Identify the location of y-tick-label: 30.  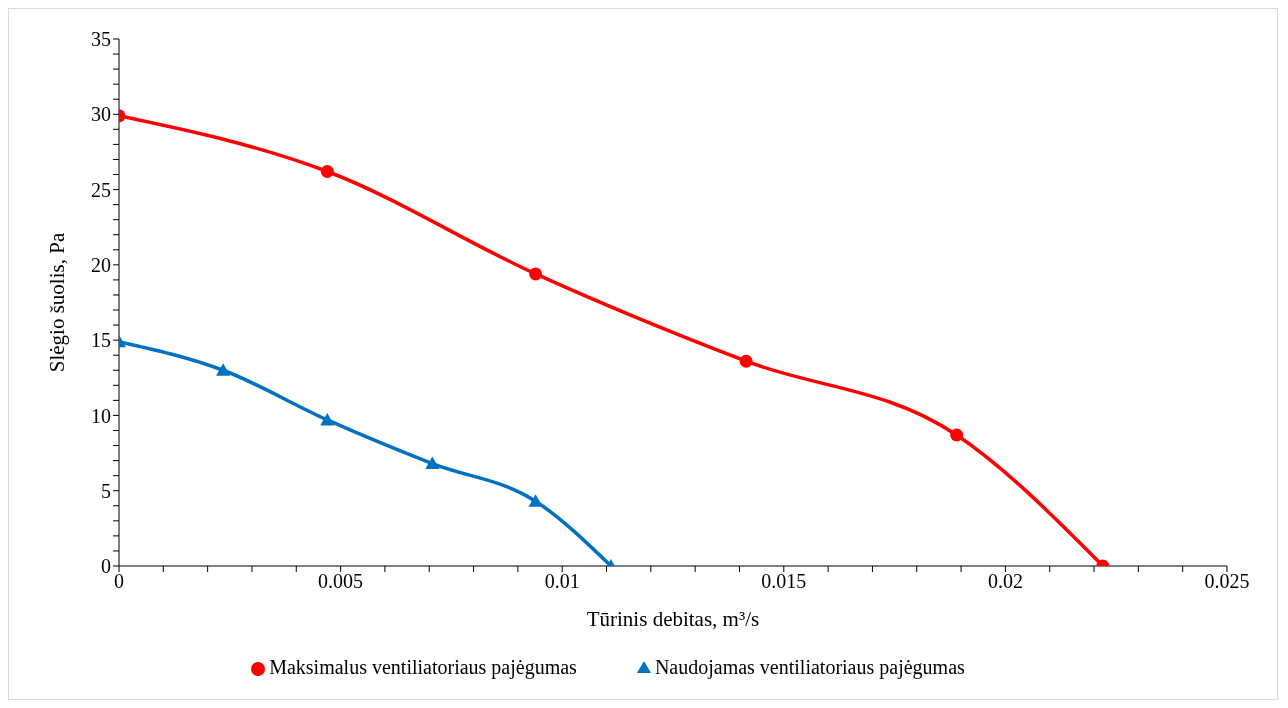
(101, 114).